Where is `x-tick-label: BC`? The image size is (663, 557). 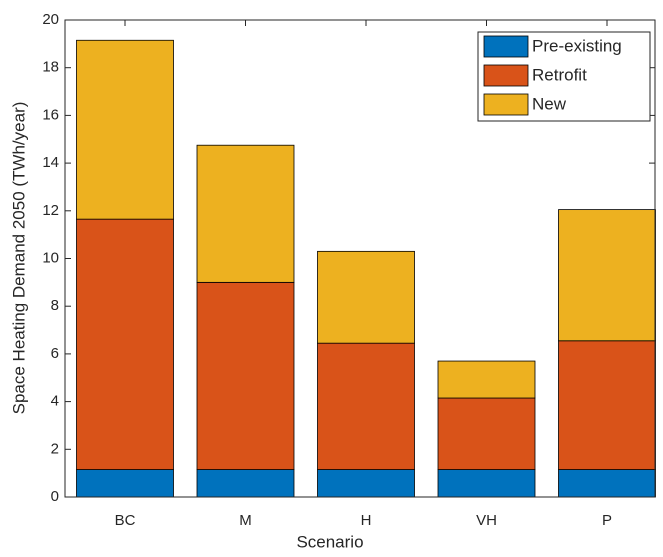 x-tick-label: BC is located at coordinates (125, 520).